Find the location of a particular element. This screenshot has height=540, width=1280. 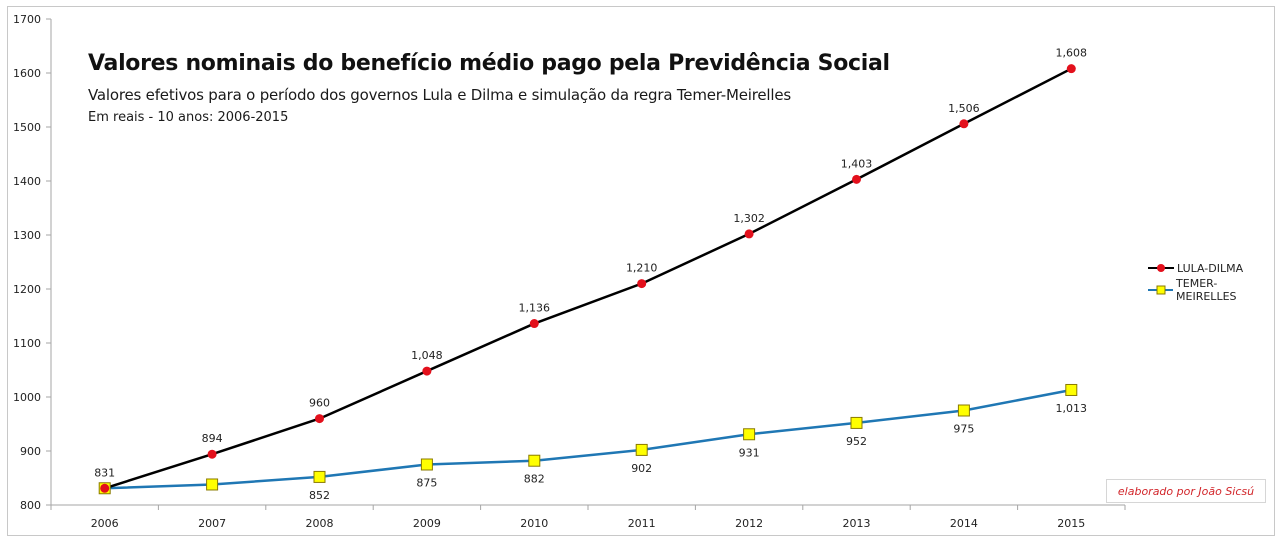

legend-item-temer-meirelles: TEMER-MEIRELLES is located at coordinates (1211, 290).